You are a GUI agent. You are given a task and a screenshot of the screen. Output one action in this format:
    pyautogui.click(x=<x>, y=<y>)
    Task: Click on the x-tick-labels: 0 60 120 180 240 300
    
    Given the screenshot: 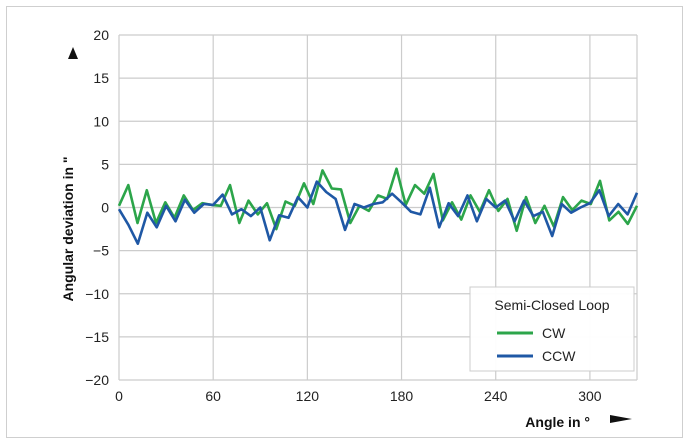 What is the action you would take?
    pyautogui.click(x=358, y=396)
    